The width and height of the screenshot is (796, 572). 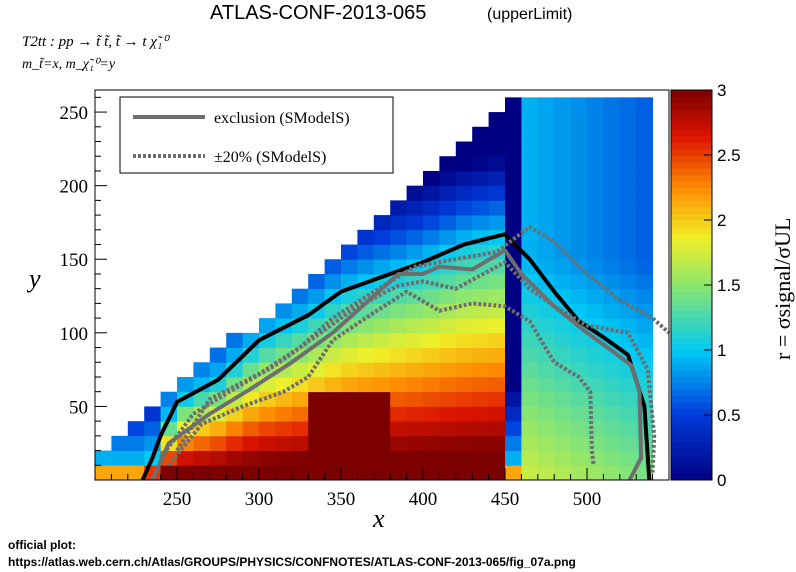 What do you see at coordinates (270, 157) in the screenshot?
I see `legend-label-band: ±20% (SModelS)` at bounding box center [270, 157].